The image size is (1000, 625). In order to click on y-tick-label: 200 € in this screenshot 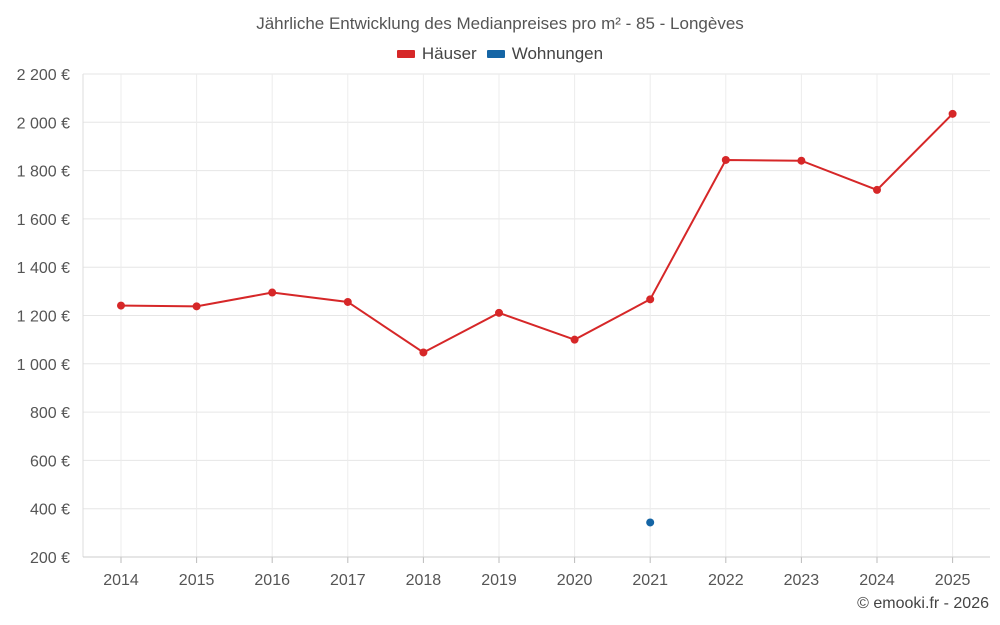, I will do `click(50, 558)`.